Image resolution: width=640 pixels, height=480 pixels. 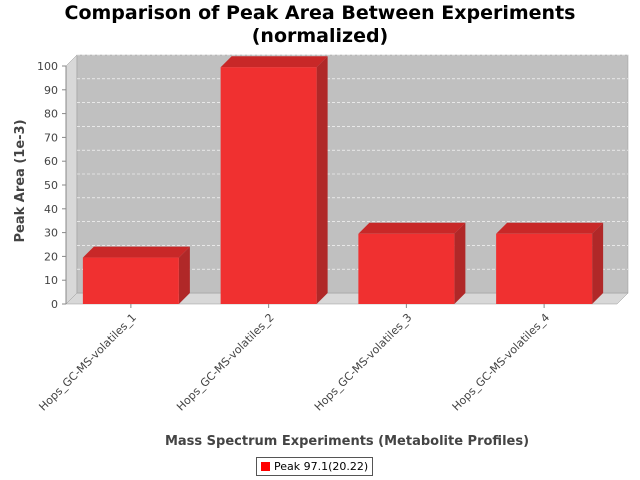 I want to click on y-tick-label: 40, so click(x=51, y=209).